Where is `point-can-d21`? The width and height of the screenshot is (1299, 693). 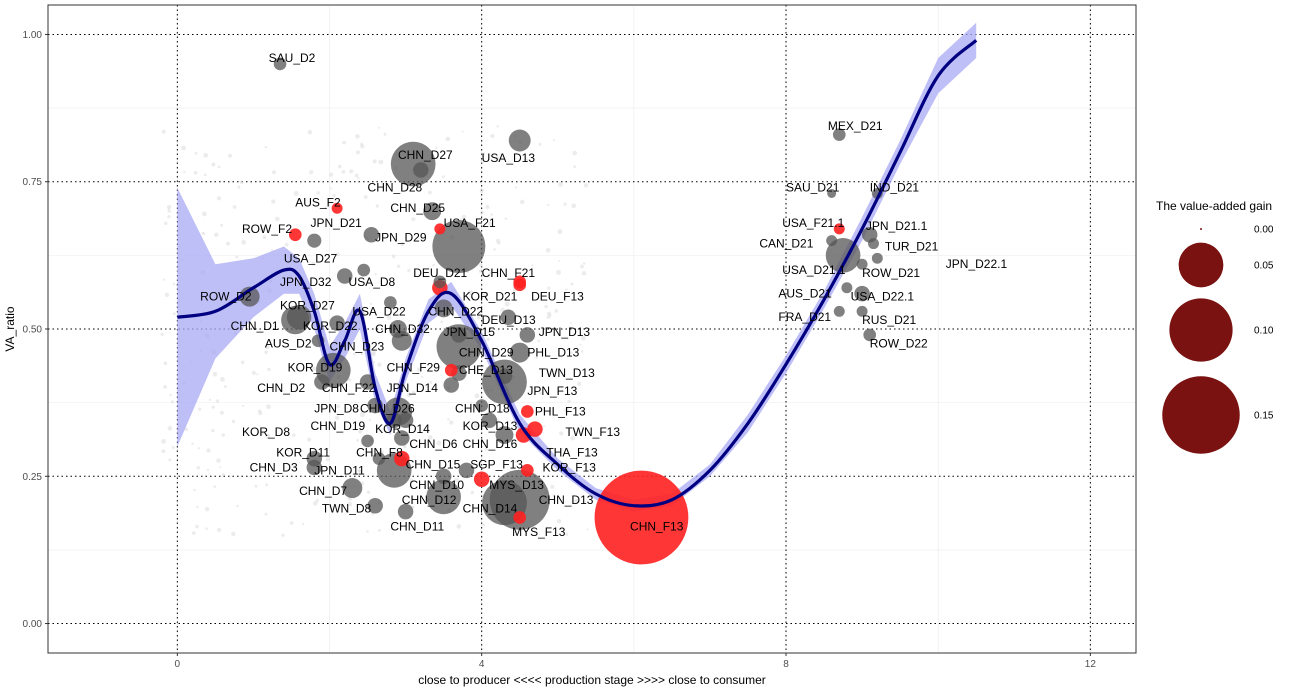
point-can-d21 is located at coordinates (832, 241).